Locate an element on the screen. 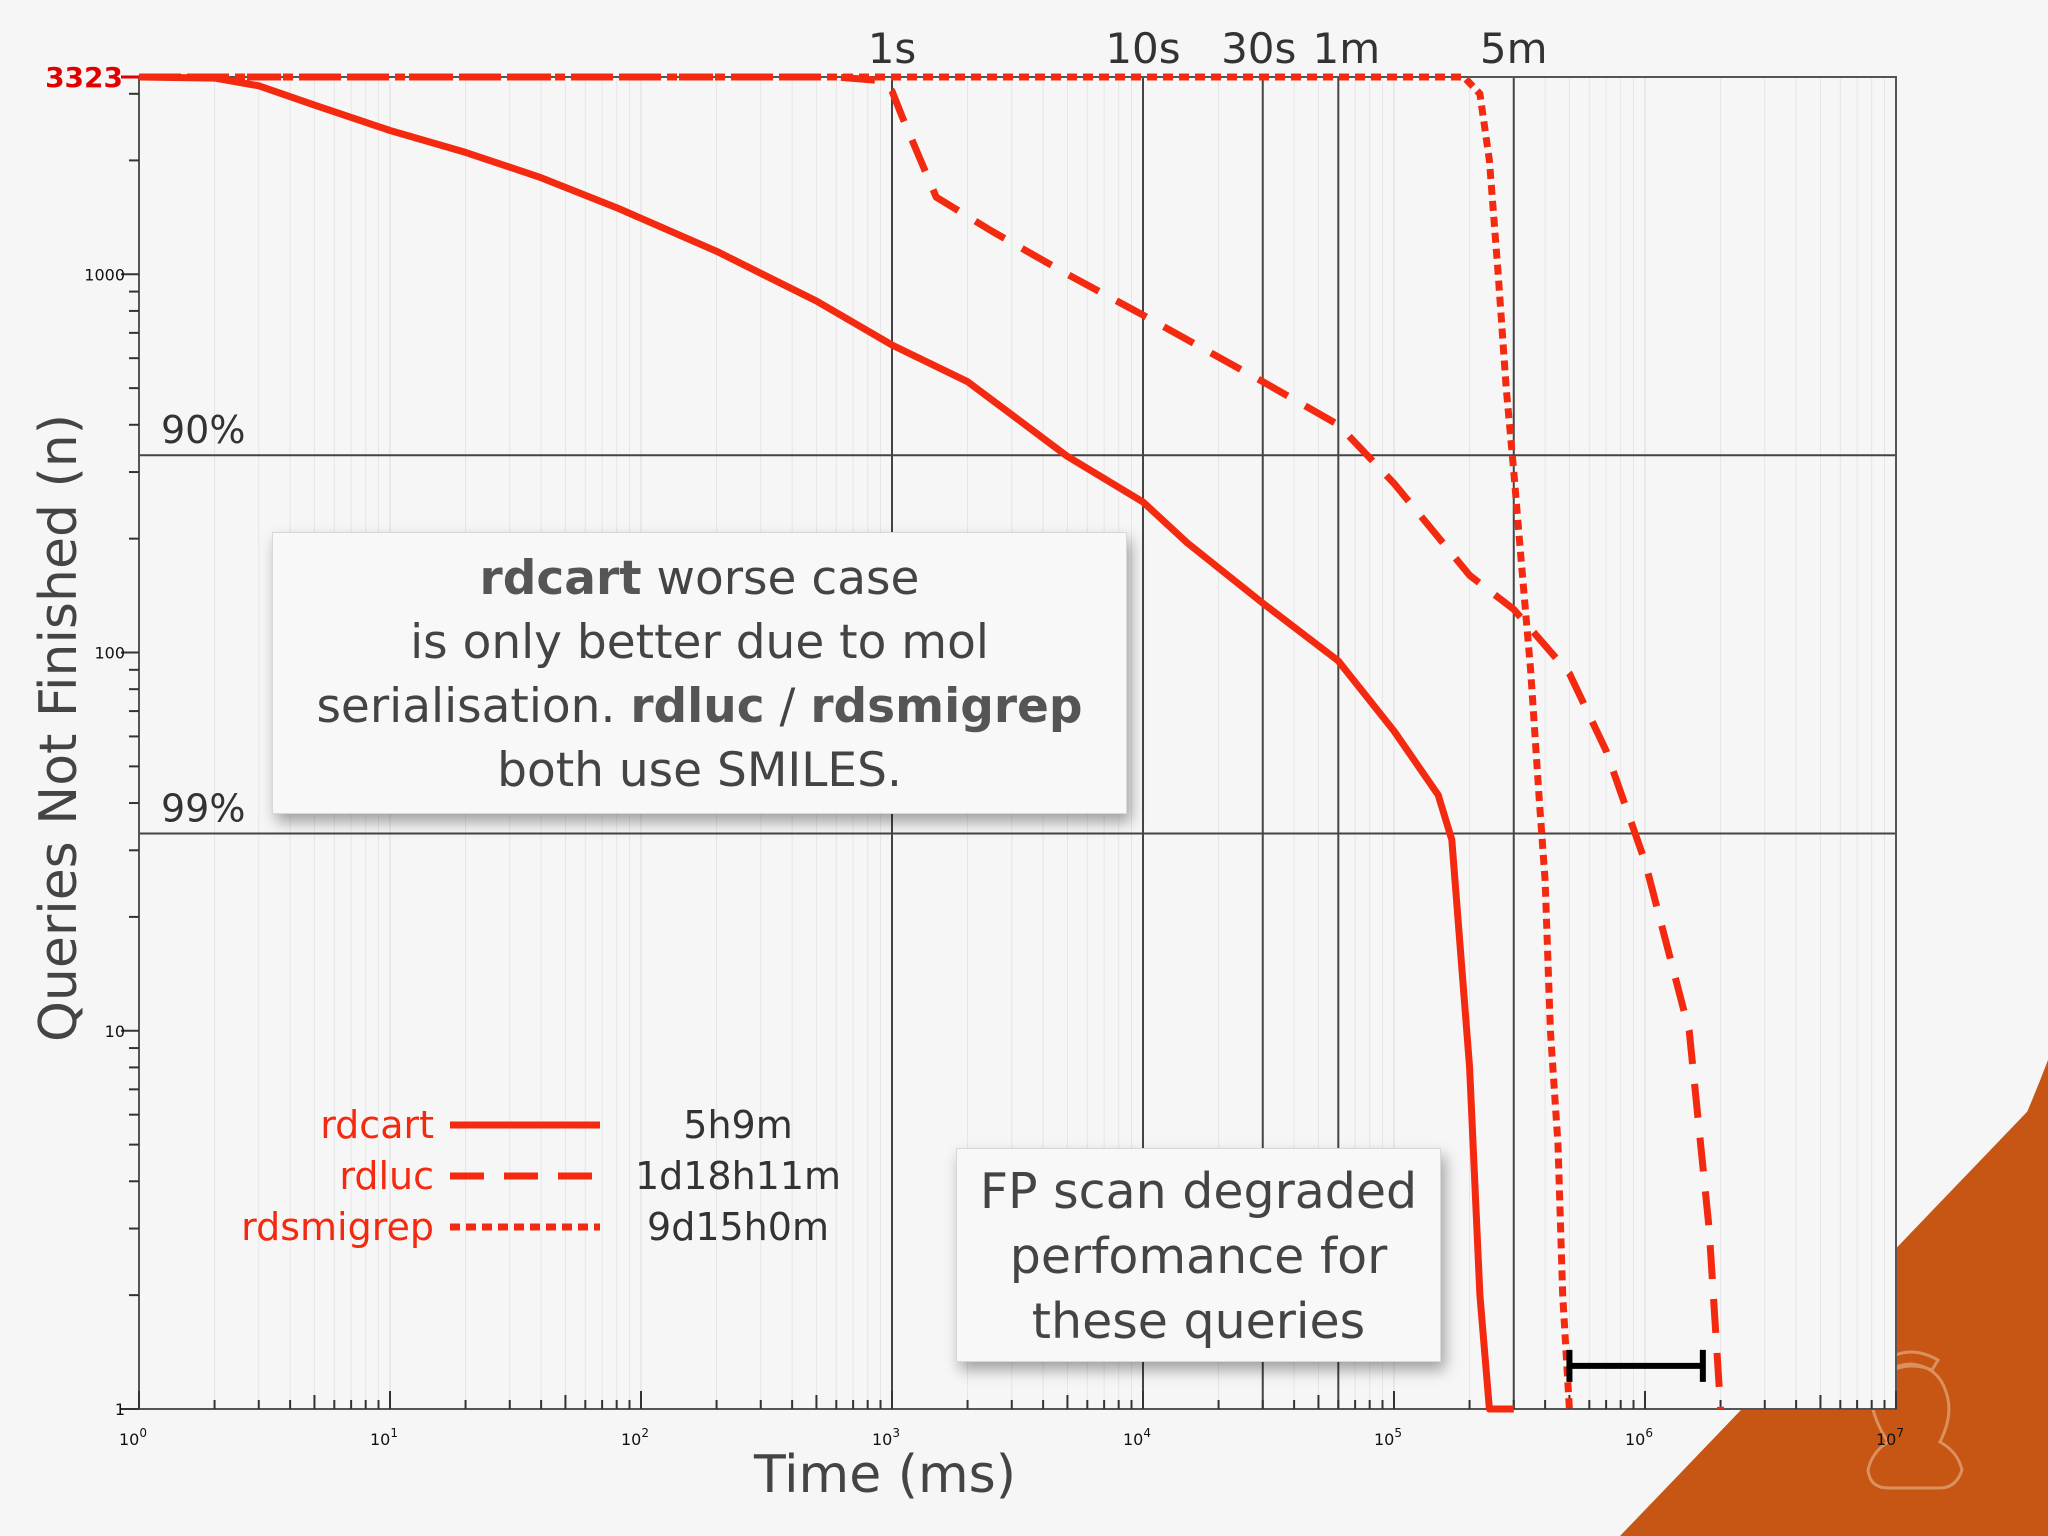 The height and width of the screenshot is (1536, 2048). y-tick-label: 1 is located at coordinates (120, 1409).